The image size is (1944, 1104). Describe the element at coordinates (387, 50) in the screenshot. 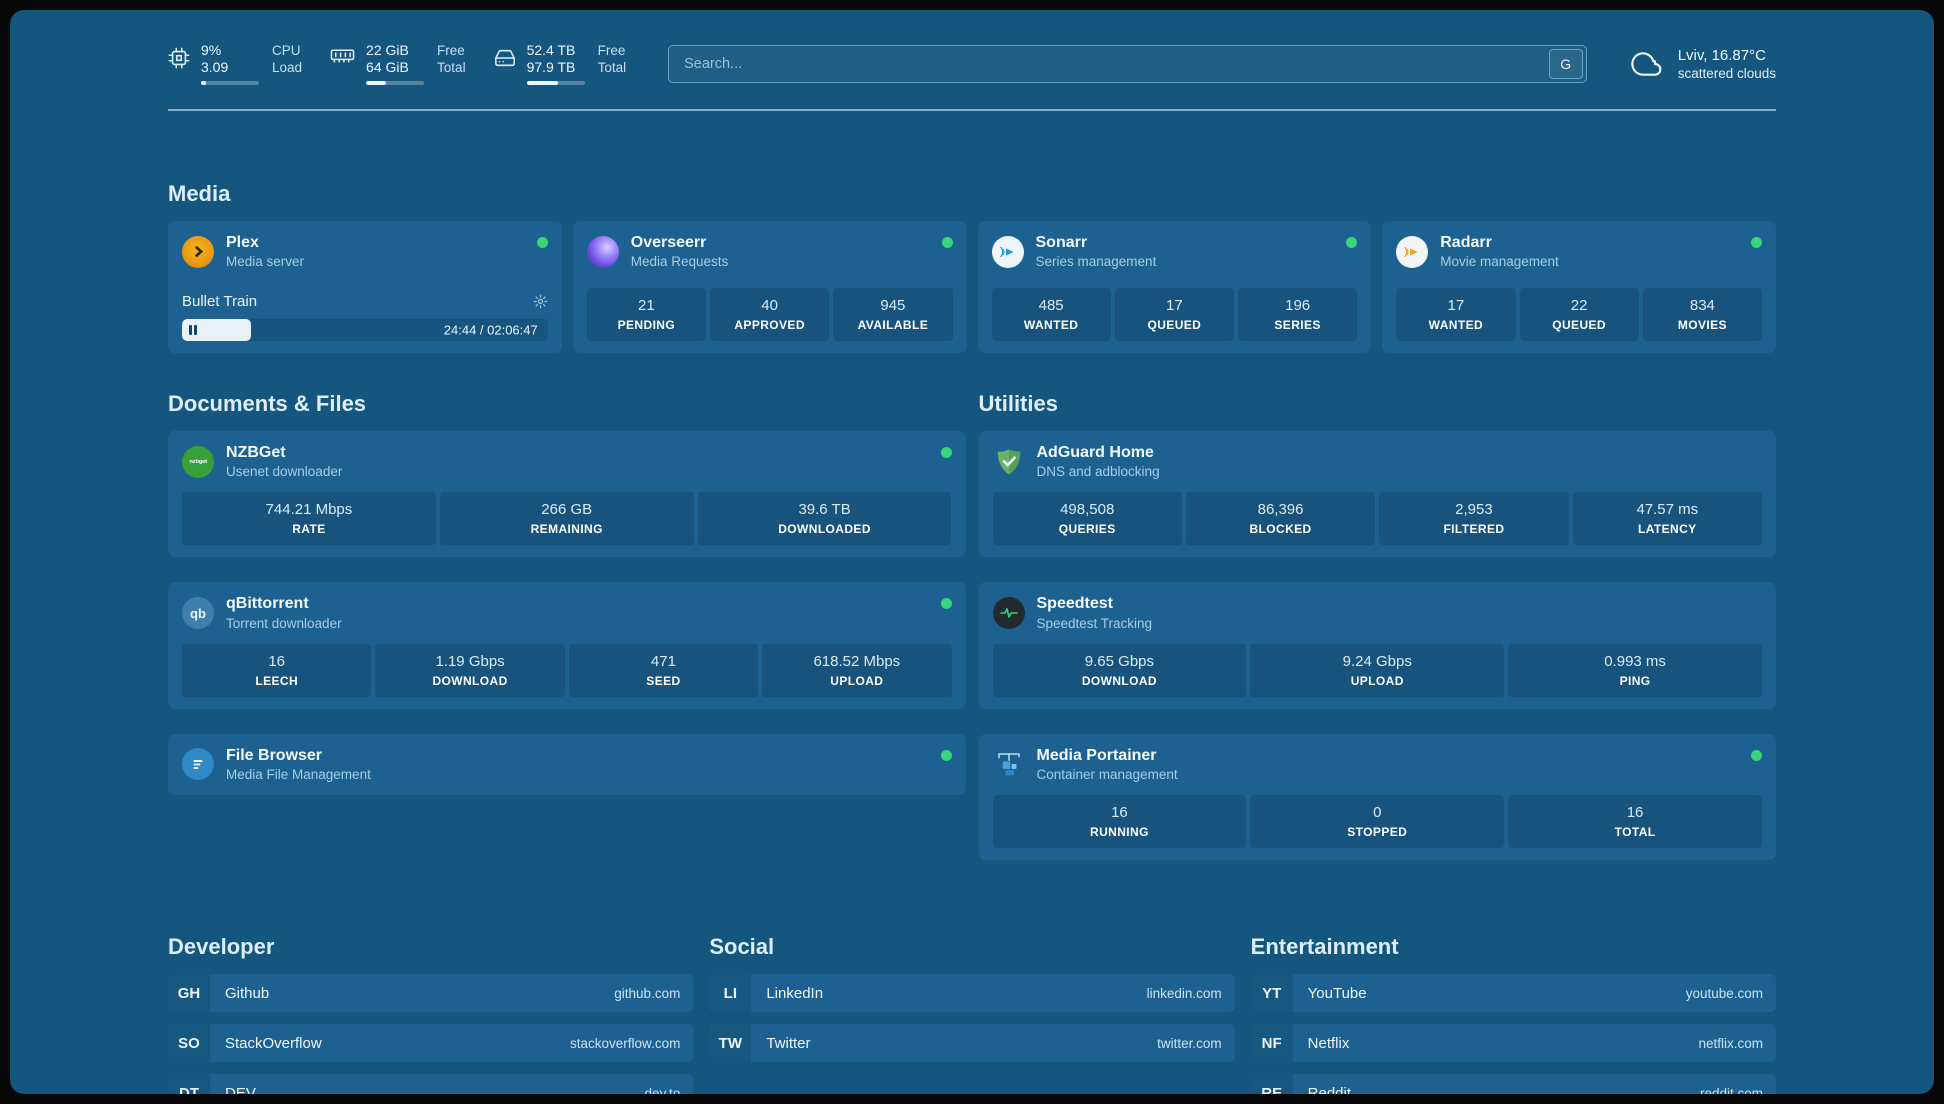

I see `ram-free-value: 22 GiB` at that location.